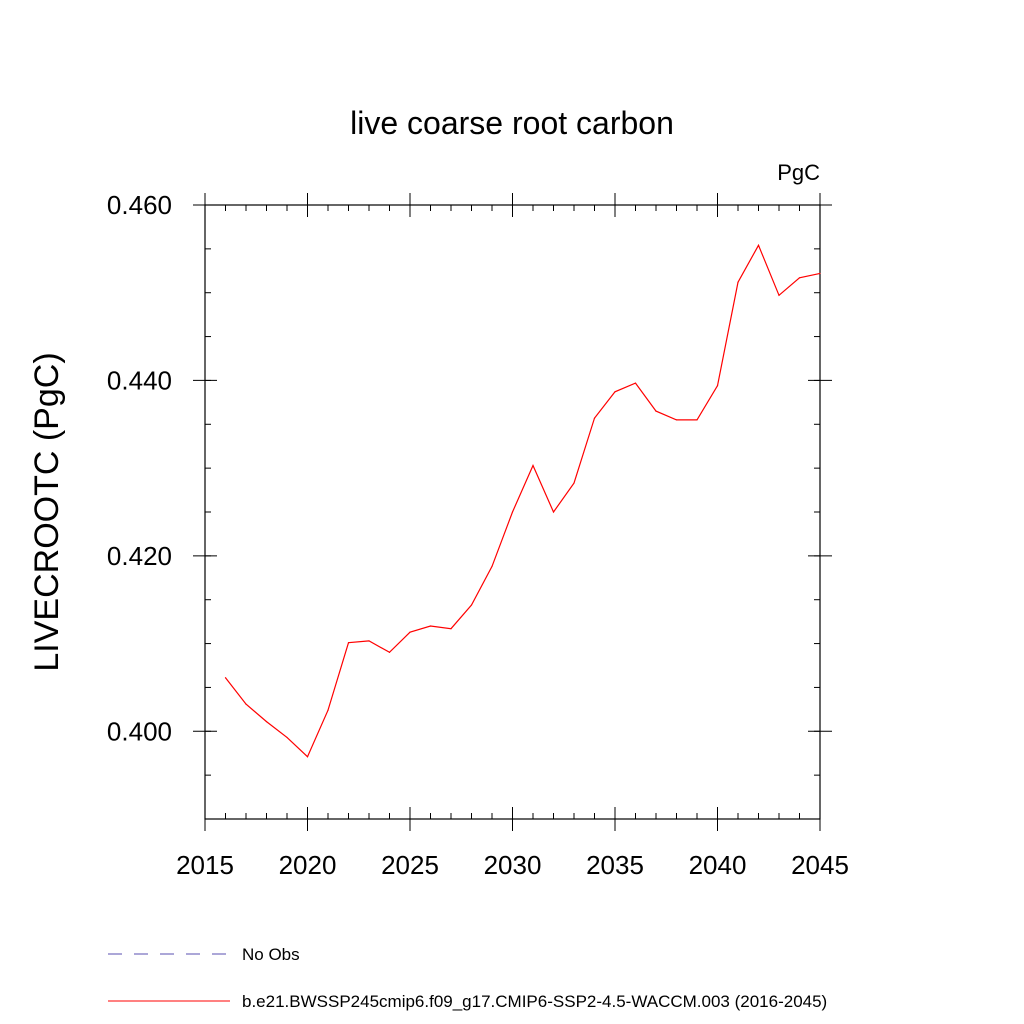 This screenshot has width=1024, height=1024. I want to click on y-axis-label: LIVECROOTC (PgC), so click(47, 511).